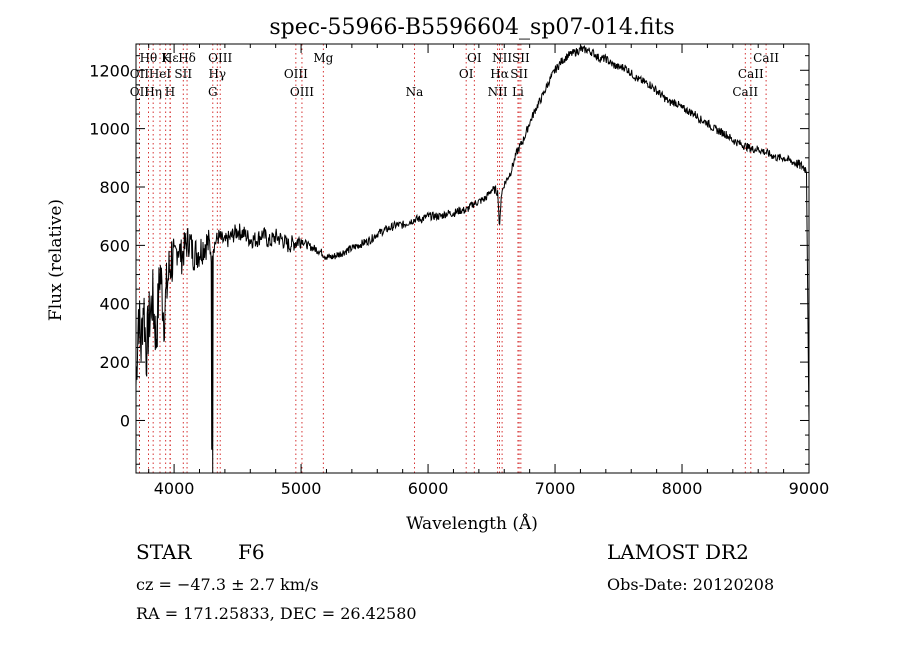 The image size is (900, 650). Describe the element at coordinates (682, 488) in the screenshot. I see `x-tick-label: 8000` at that location.